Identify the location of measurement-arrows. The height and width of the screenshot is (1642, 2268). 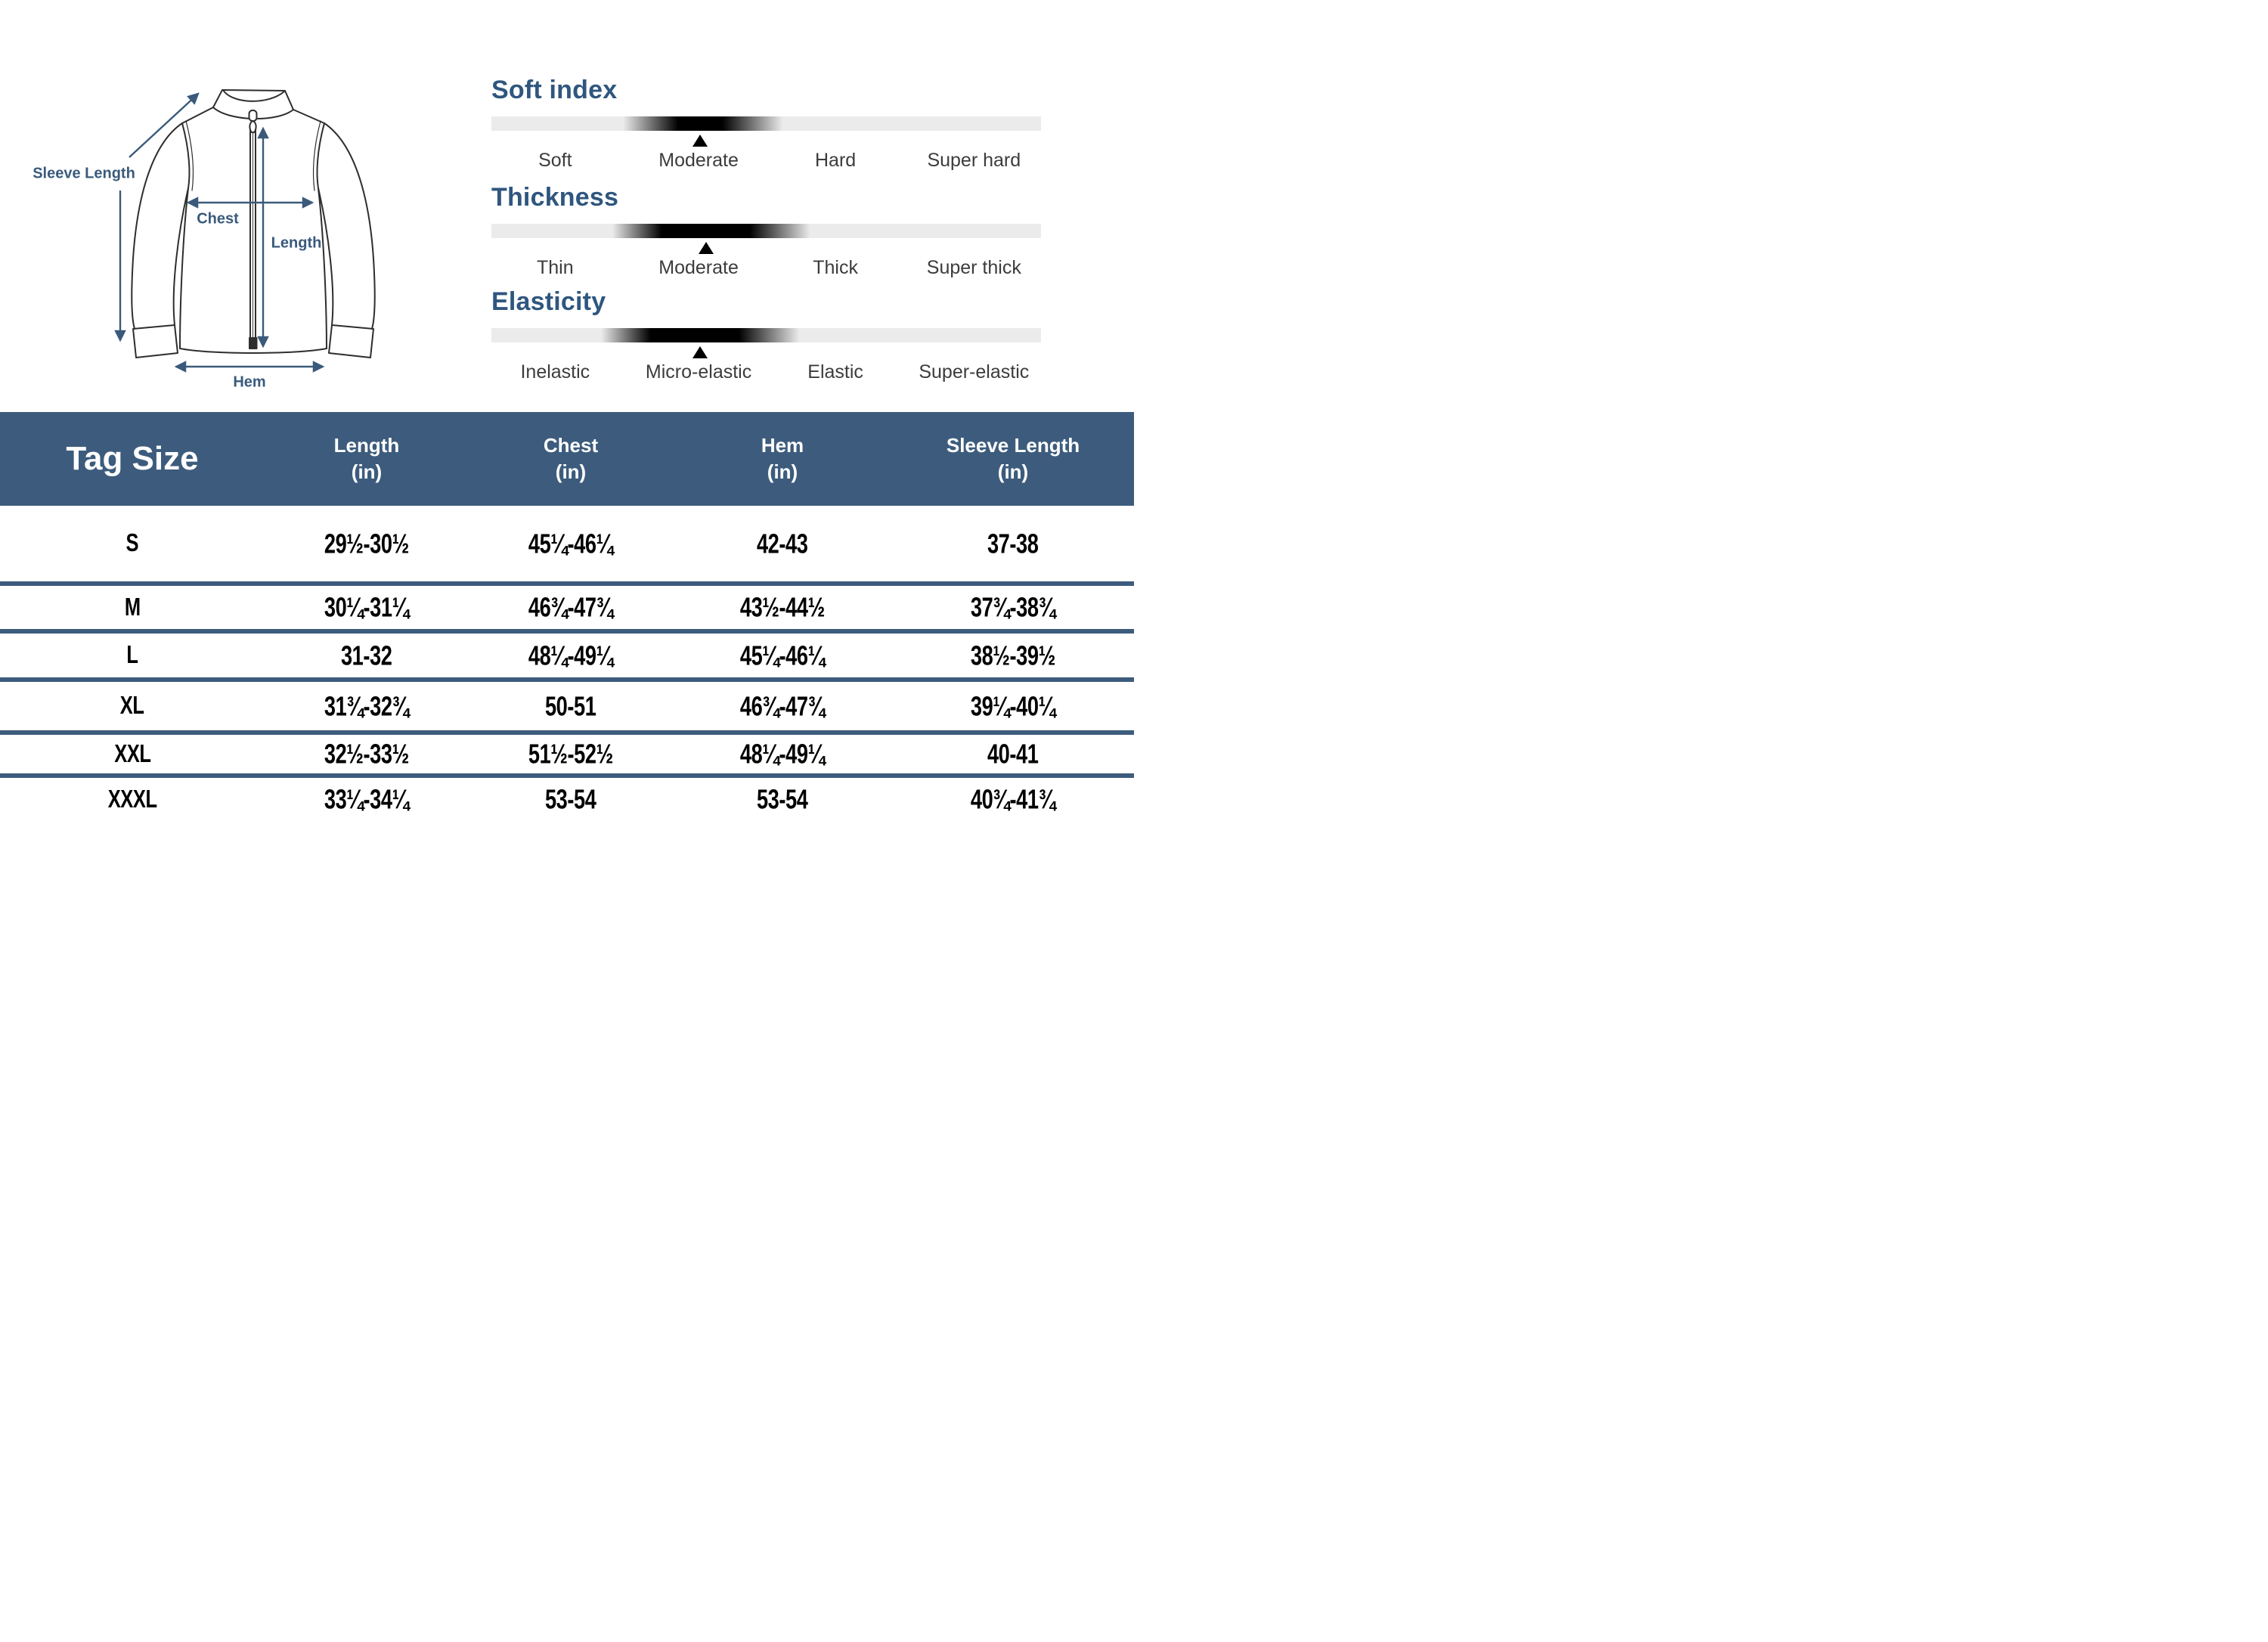
(219, 232).